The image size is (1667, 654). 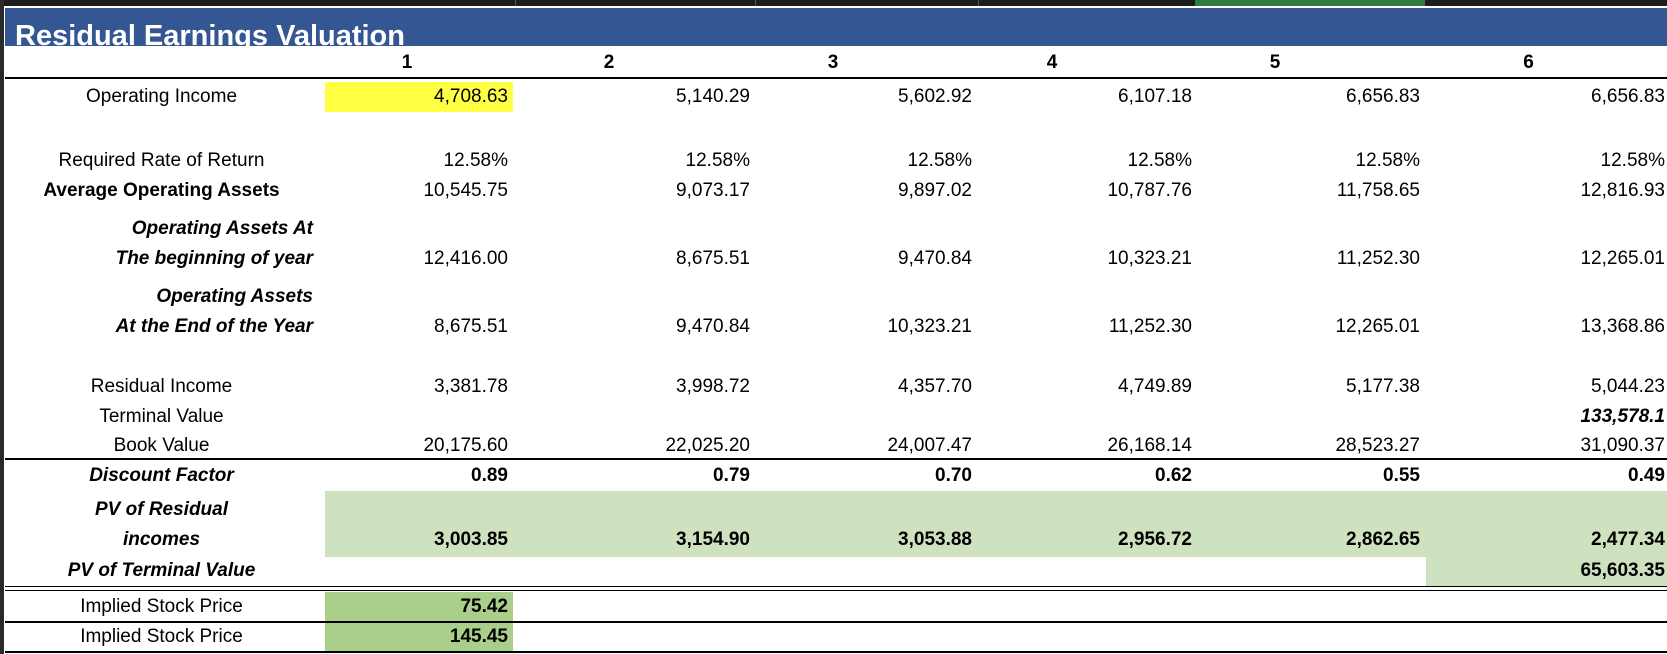 What do you see at coordinates (234, 296) in the screenshot?
I see `row-label: Operating Assets` at bounding box center [234, 296].